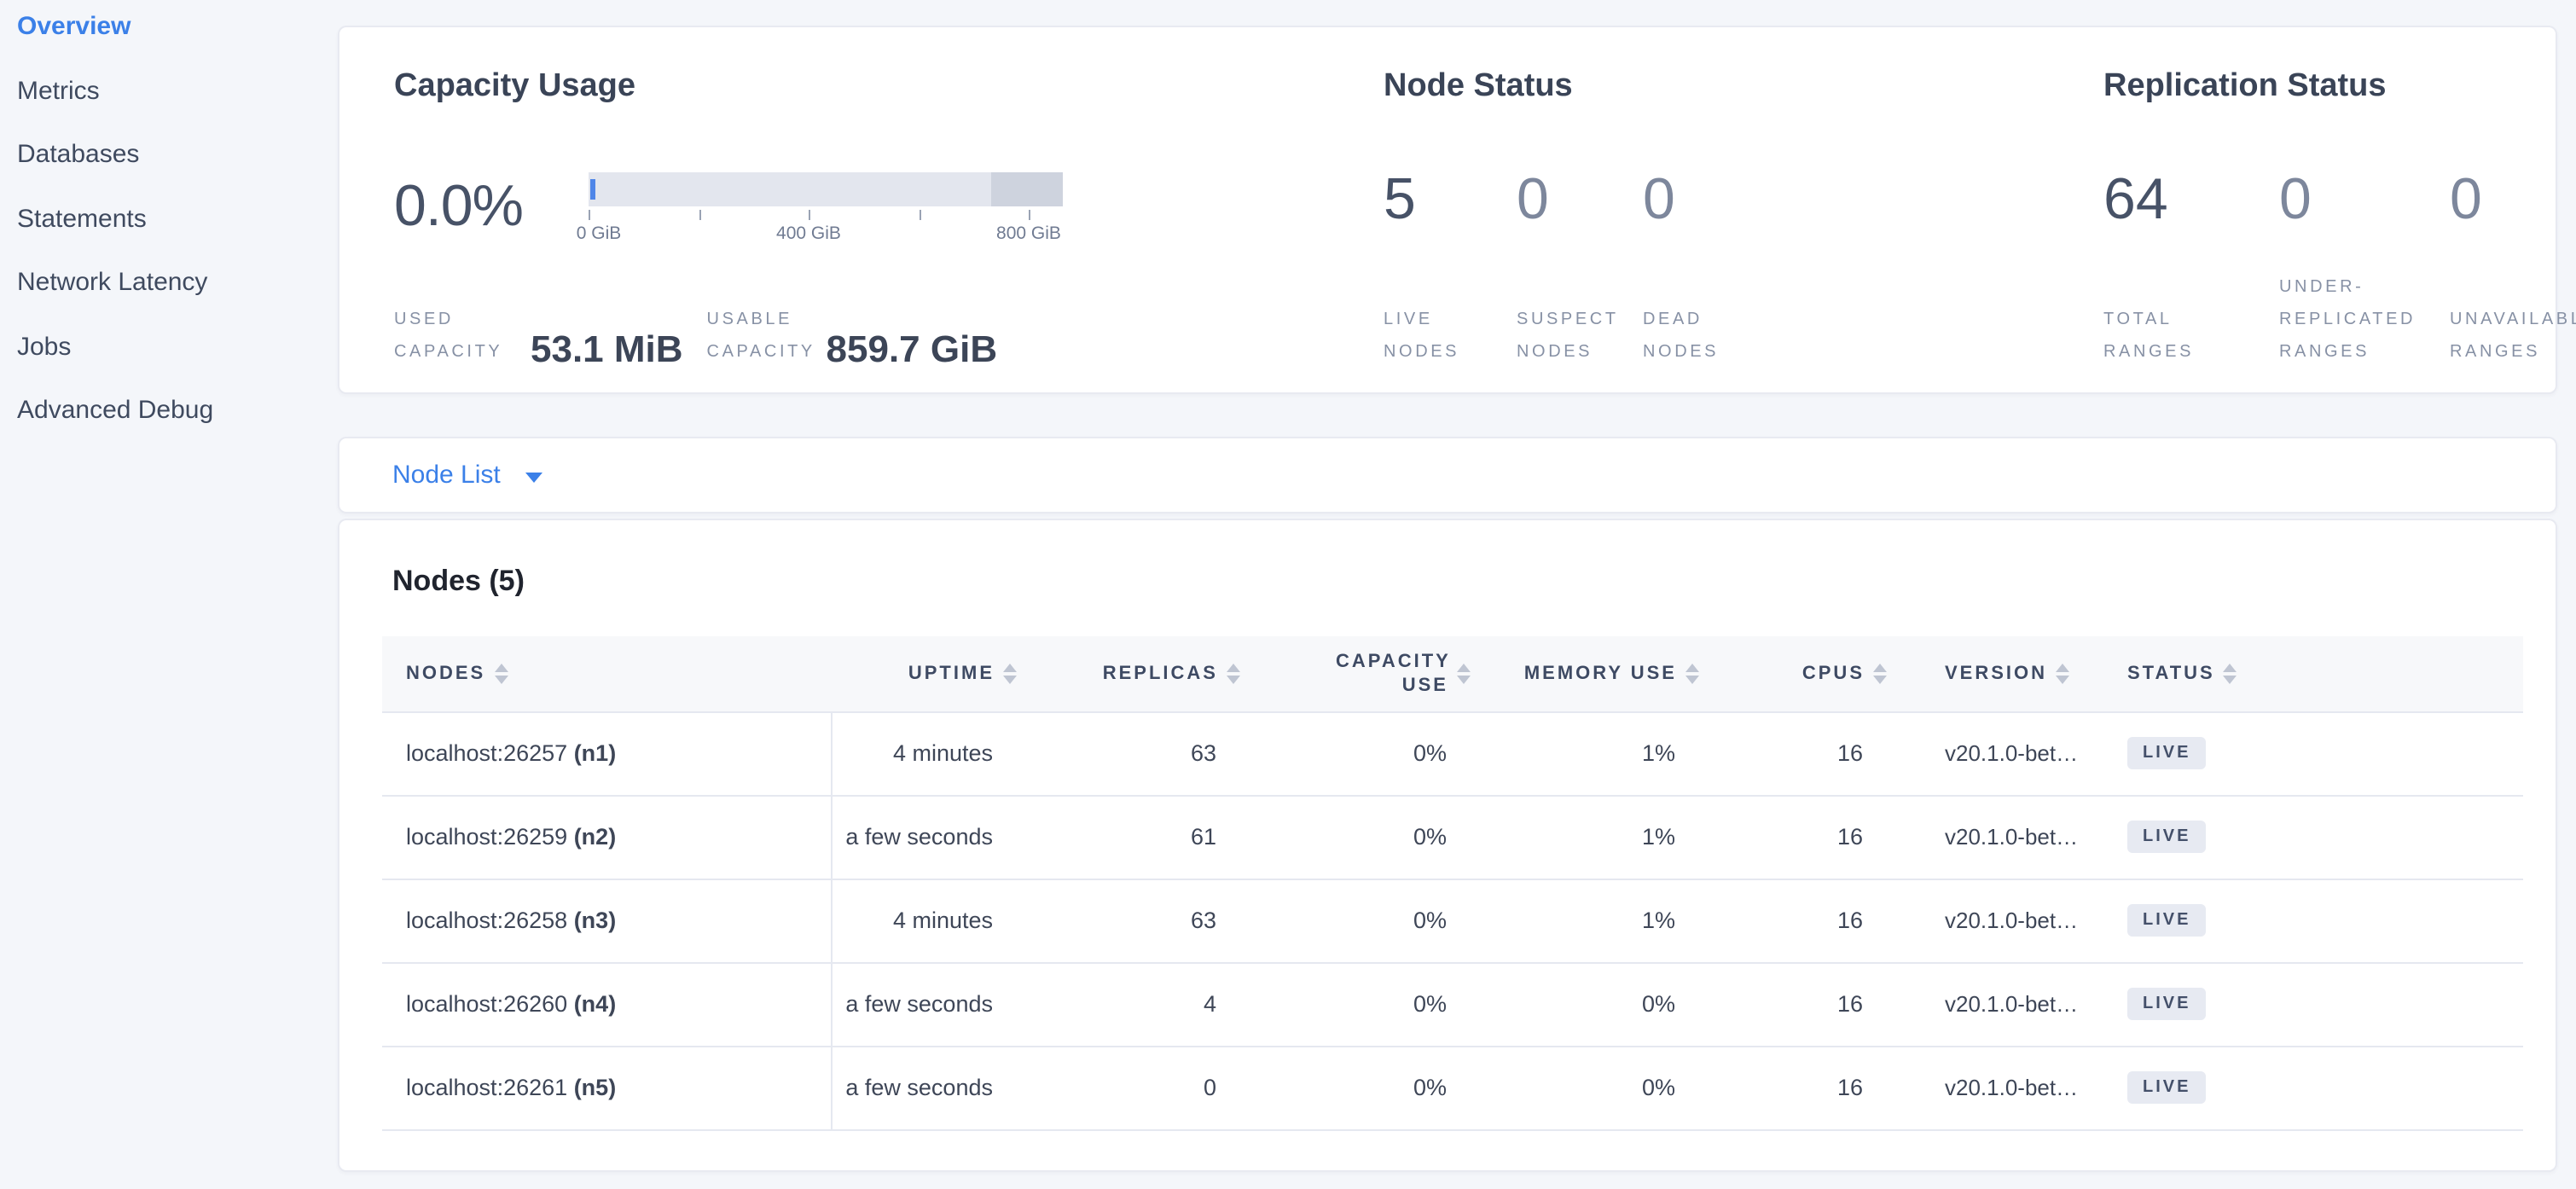 The height and width of the screenshot is (1189, 2576). Describe the element at coordinates (58, 90) in the screenshot. I see `sidebar-item-metrics: Metrics` at that location.